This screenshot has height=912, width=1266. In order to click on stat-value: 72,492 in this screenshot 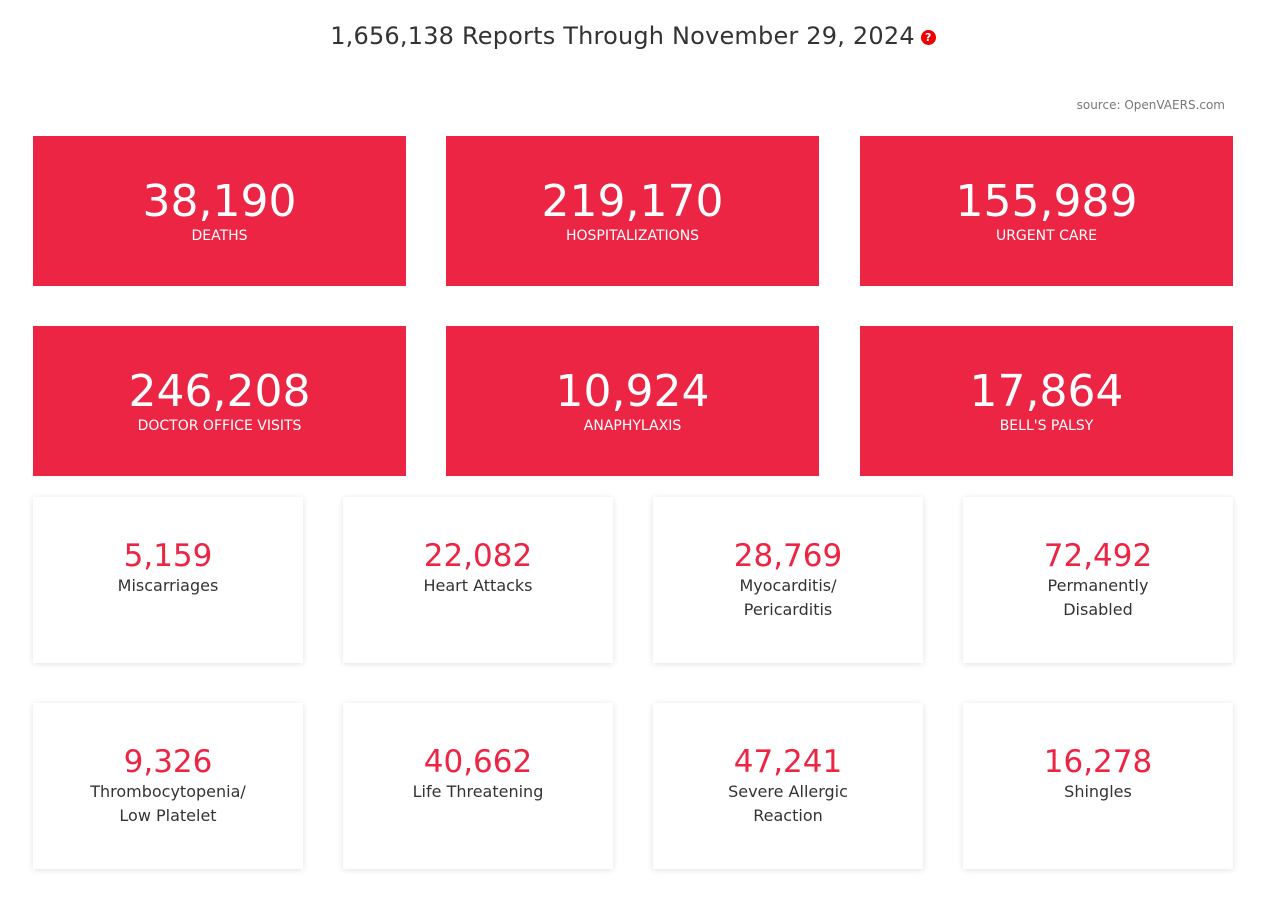, I will do `click(1098, 556)`.